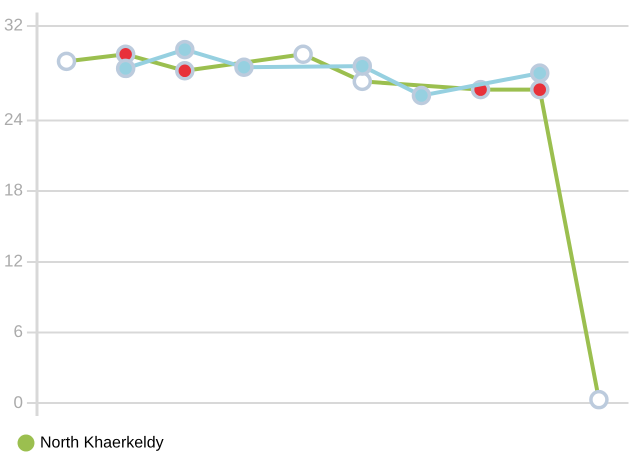  What do you see at coordinates (13, 260) in the screenshot?
I see `y-tick-label: 12` at bounding box center [13, 260].